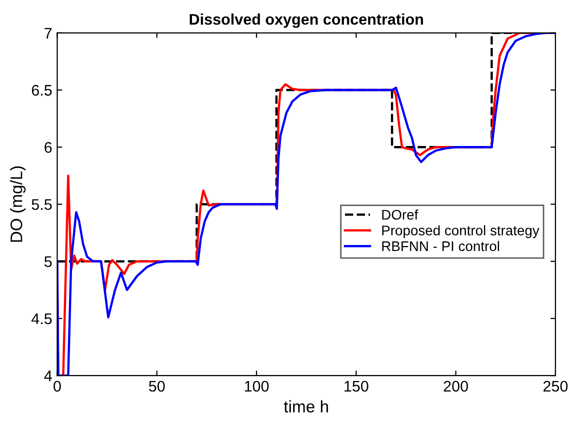 This screenshot has width=578, height=422. Describe the element at coordinates (400, 214) in the screenshot. I see `legend-label: DOref` at that location.